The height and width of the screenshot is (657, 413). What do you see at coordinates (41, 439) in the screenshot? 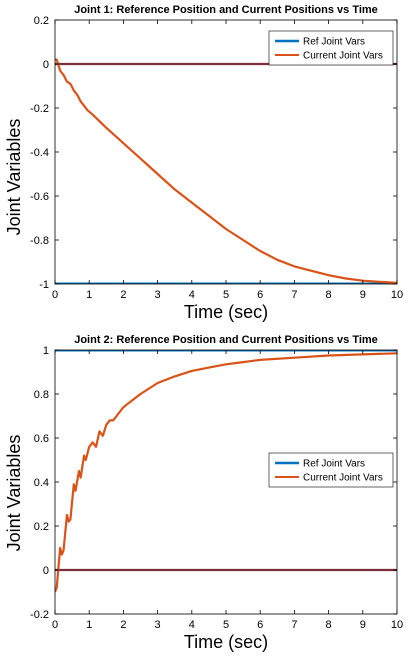
I see `y-tick-label: 0.6` at bounding box center [41, 439].